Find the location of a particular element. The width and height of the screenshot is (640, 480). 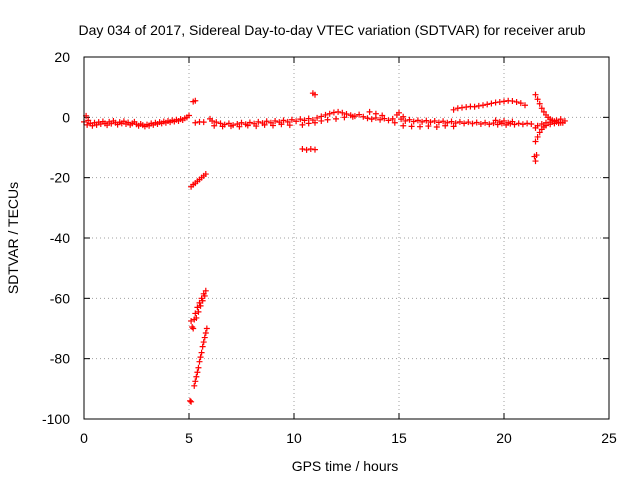

y-tick-label: -20 is located at coordinates (60, 178).